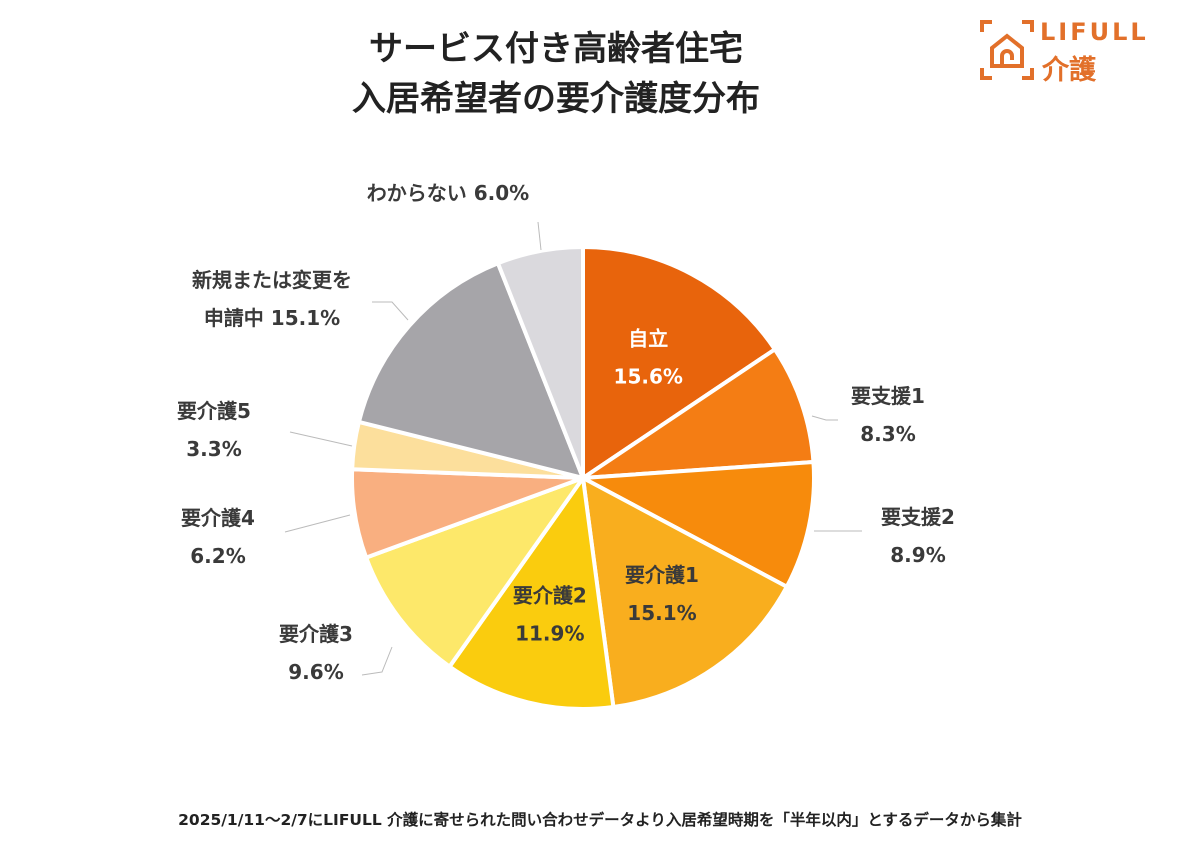 This screenshot has width=1200, height=848. I want to click on slice-label-text: 要介護3, so click(316, 634).